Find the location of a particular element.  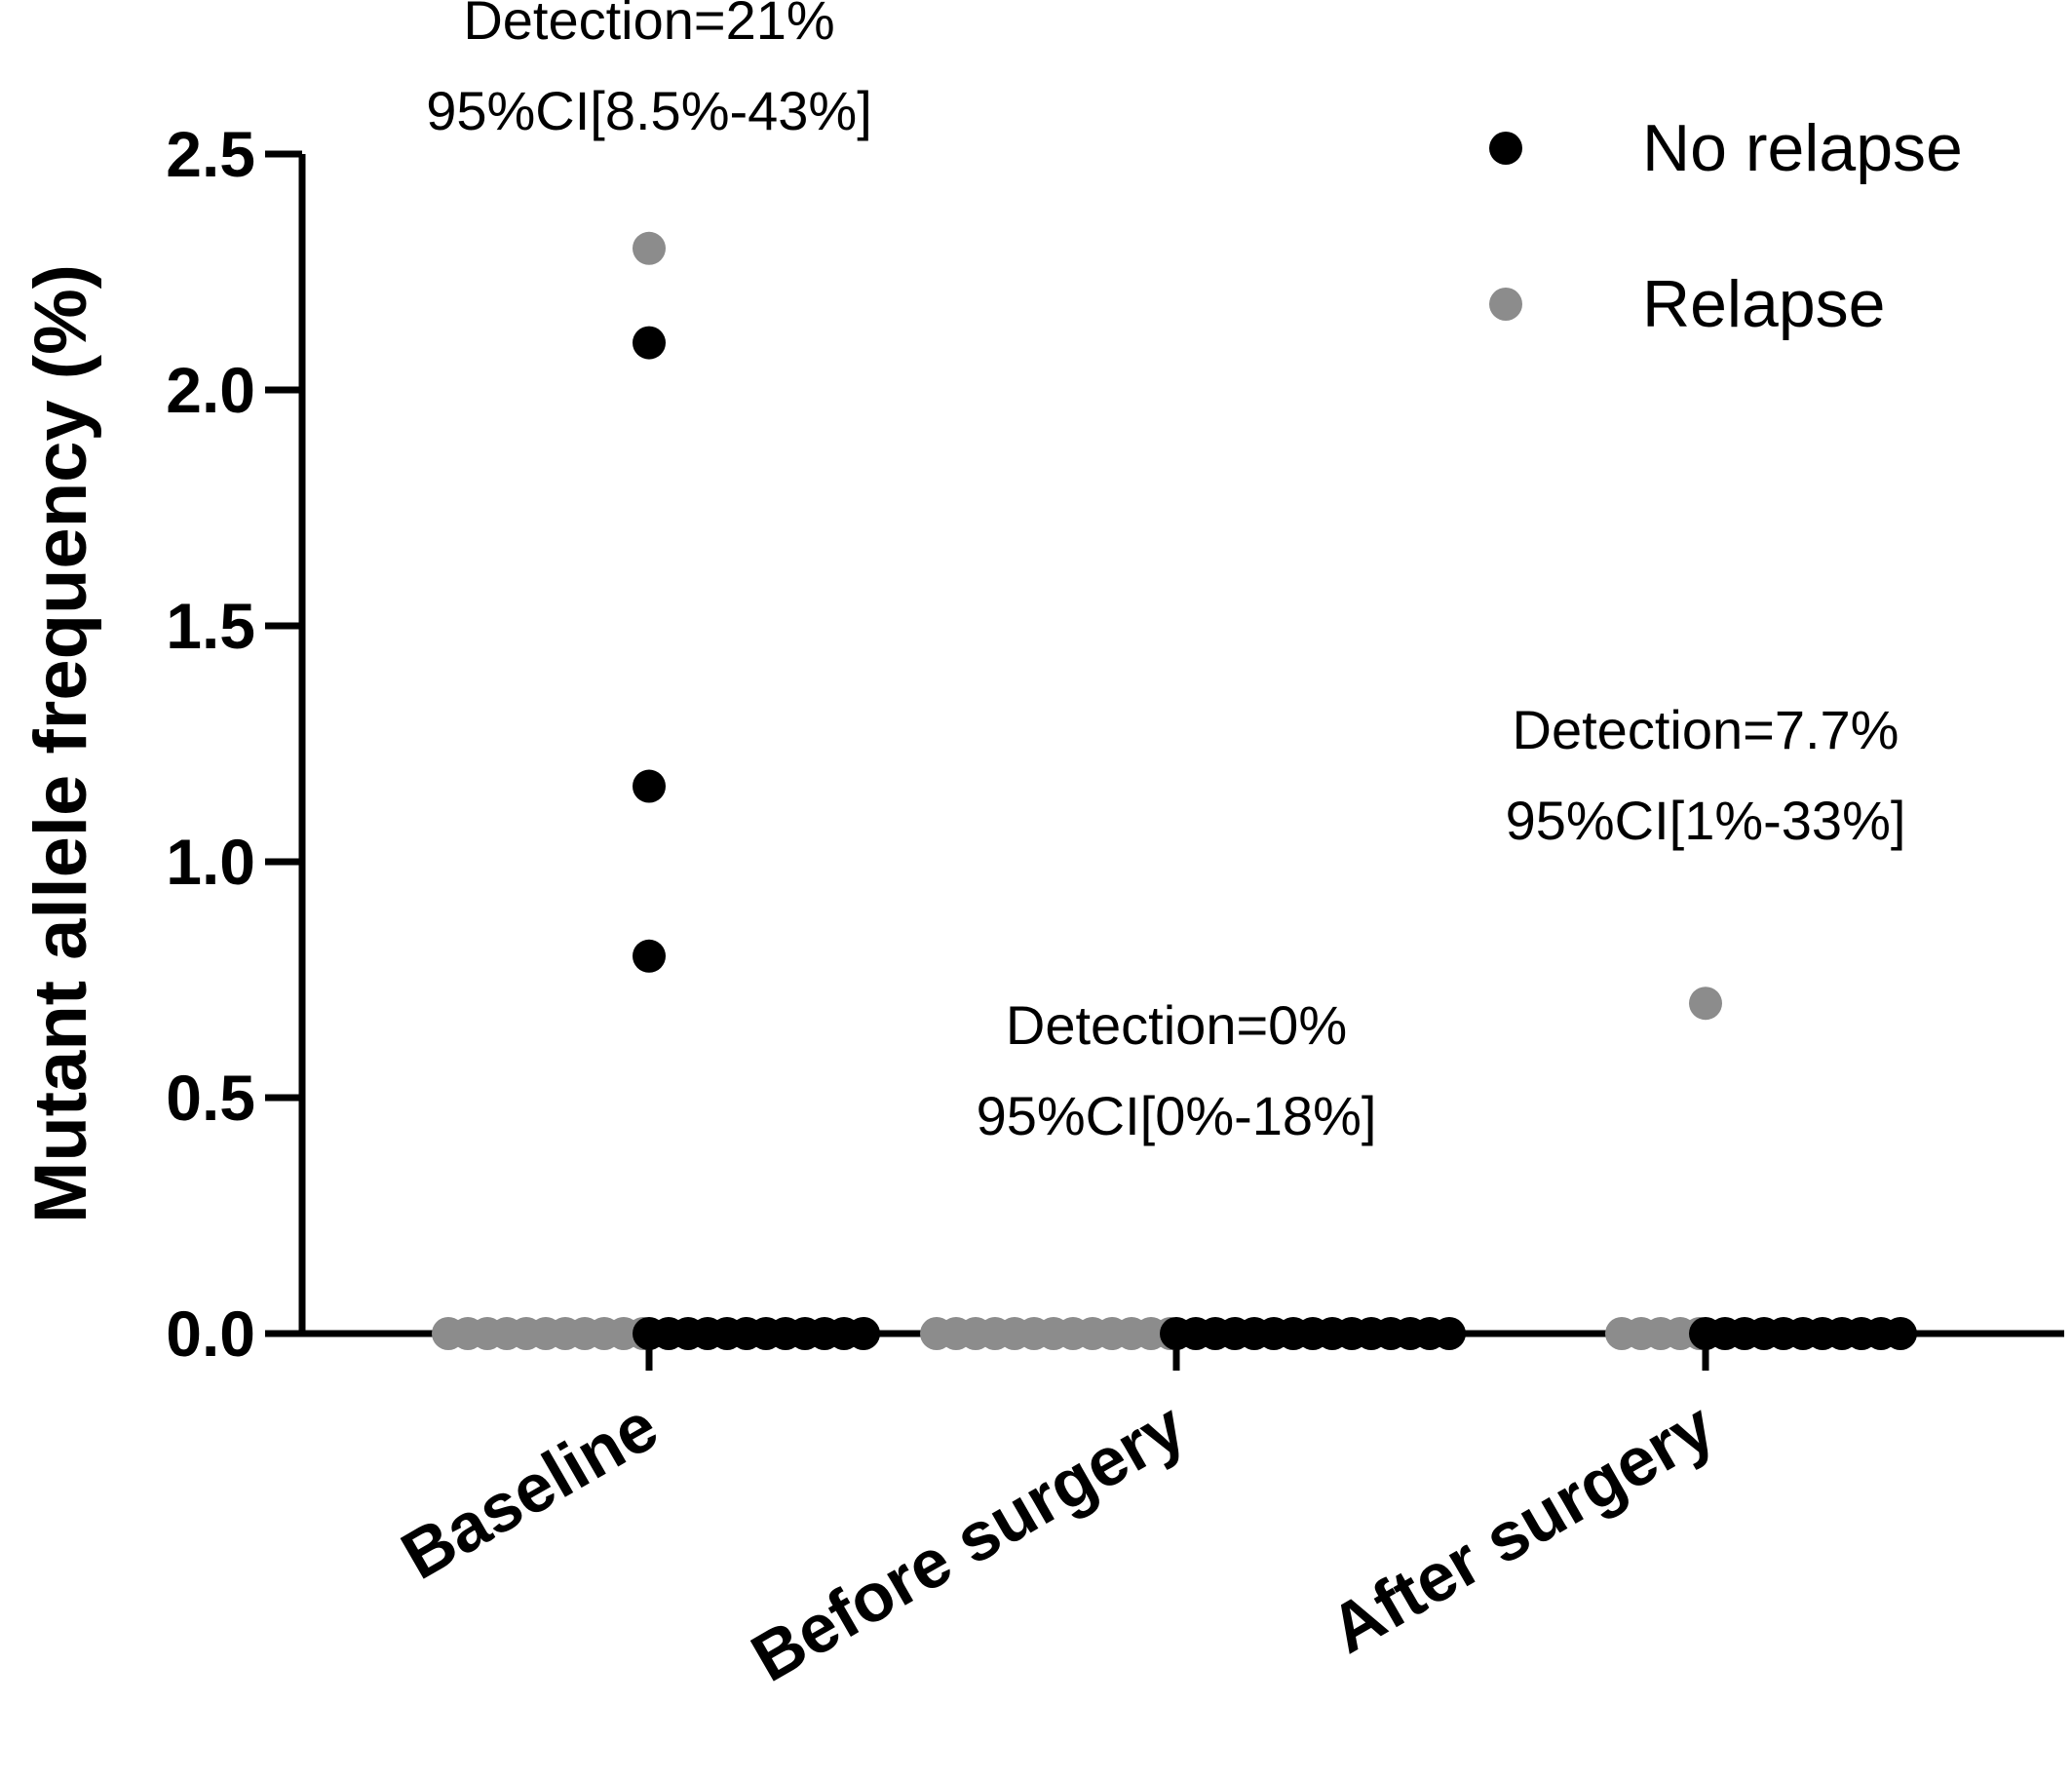

y-tick-label: 1.5 is located at coordinates (210, 626).